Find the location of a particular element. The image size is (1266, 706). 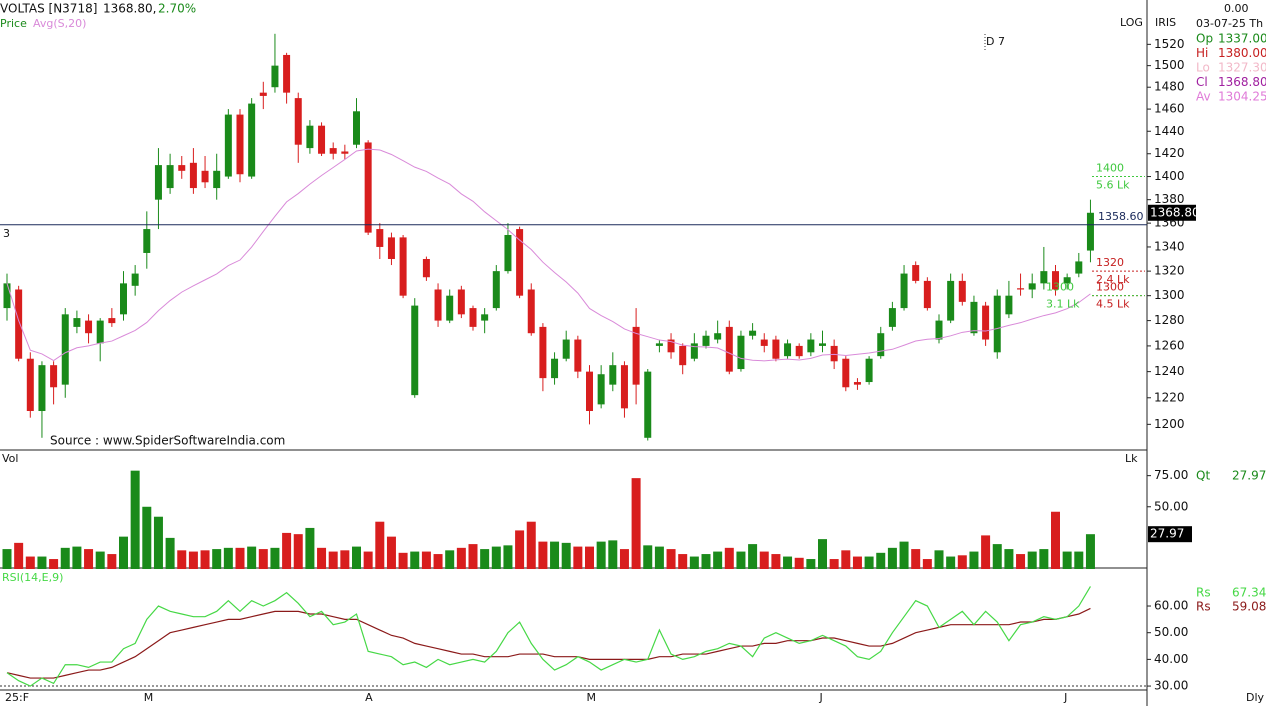

level-label: 1320 is located at coordinates (1110, 262).